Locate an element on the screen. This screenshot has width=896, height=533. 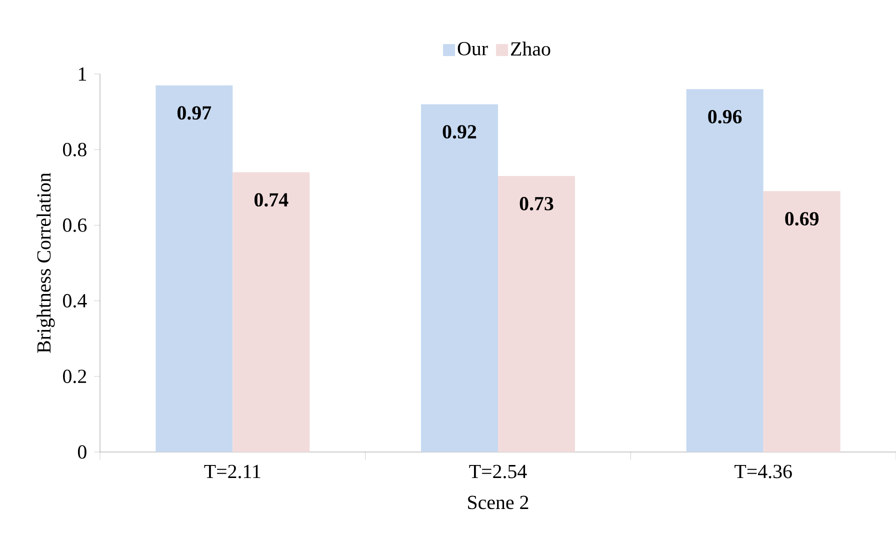
data-label: 0.69 is located at coordinates (802, 219).